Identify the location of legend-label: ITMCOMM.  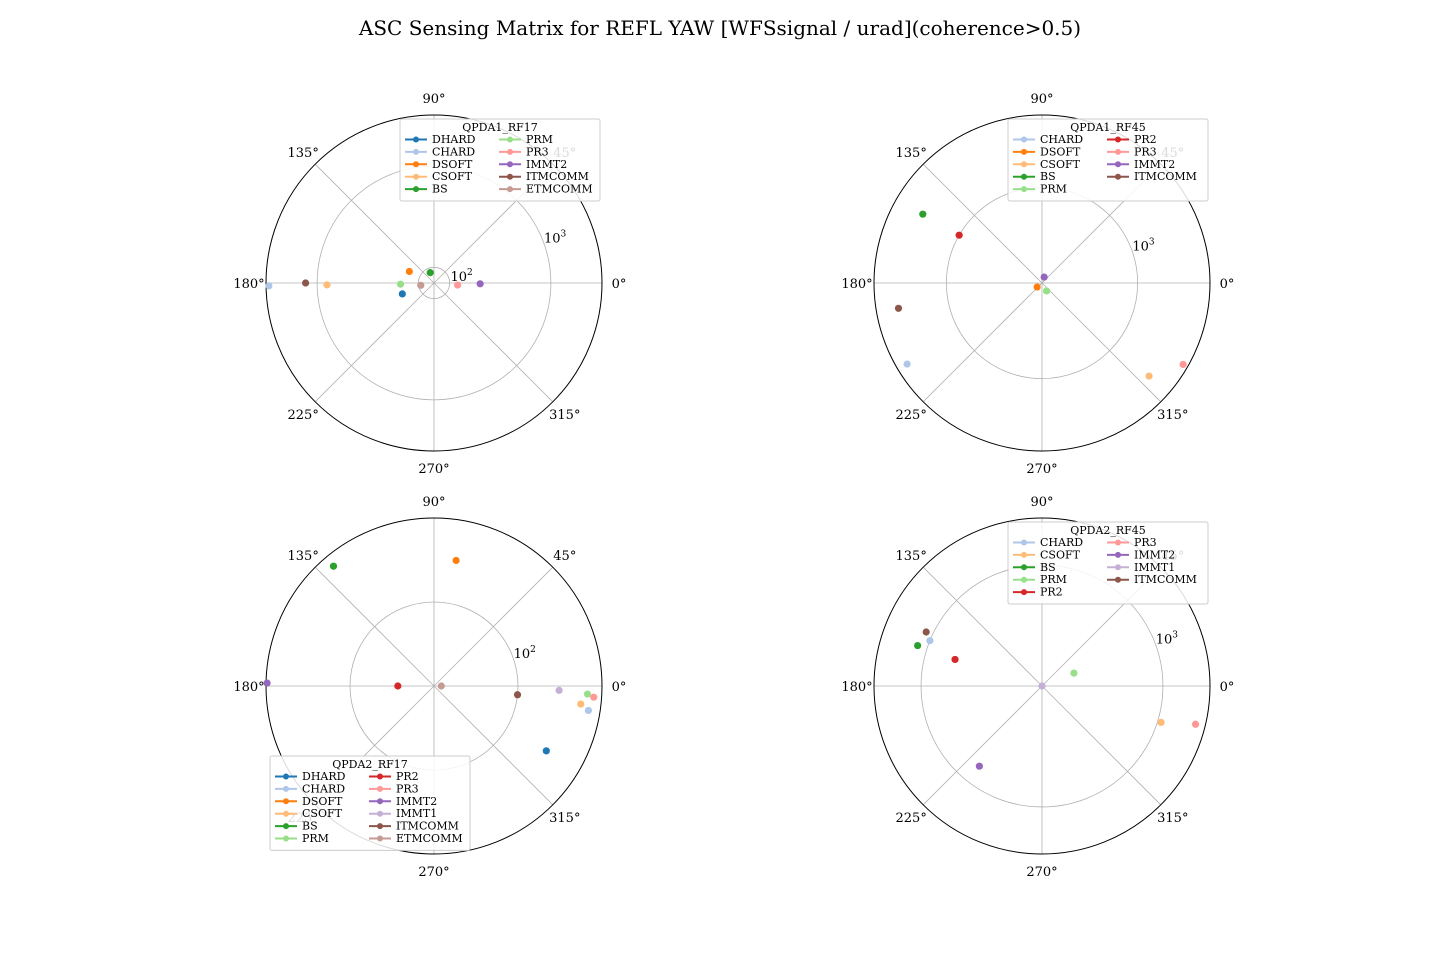
(557, 176).